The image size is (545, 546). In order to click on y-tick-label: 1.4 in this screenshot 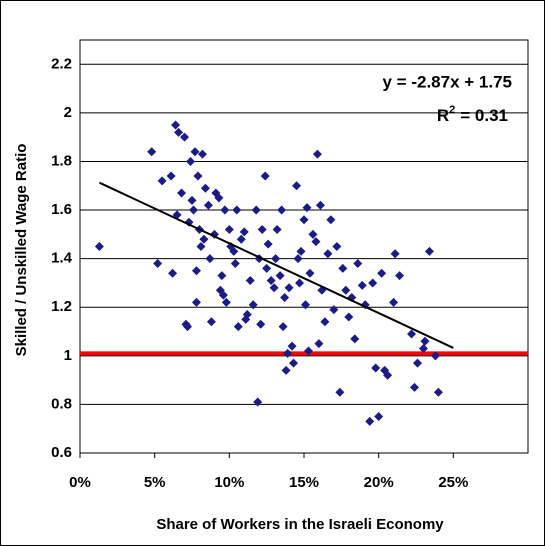, I will do `click(62, 258)`.